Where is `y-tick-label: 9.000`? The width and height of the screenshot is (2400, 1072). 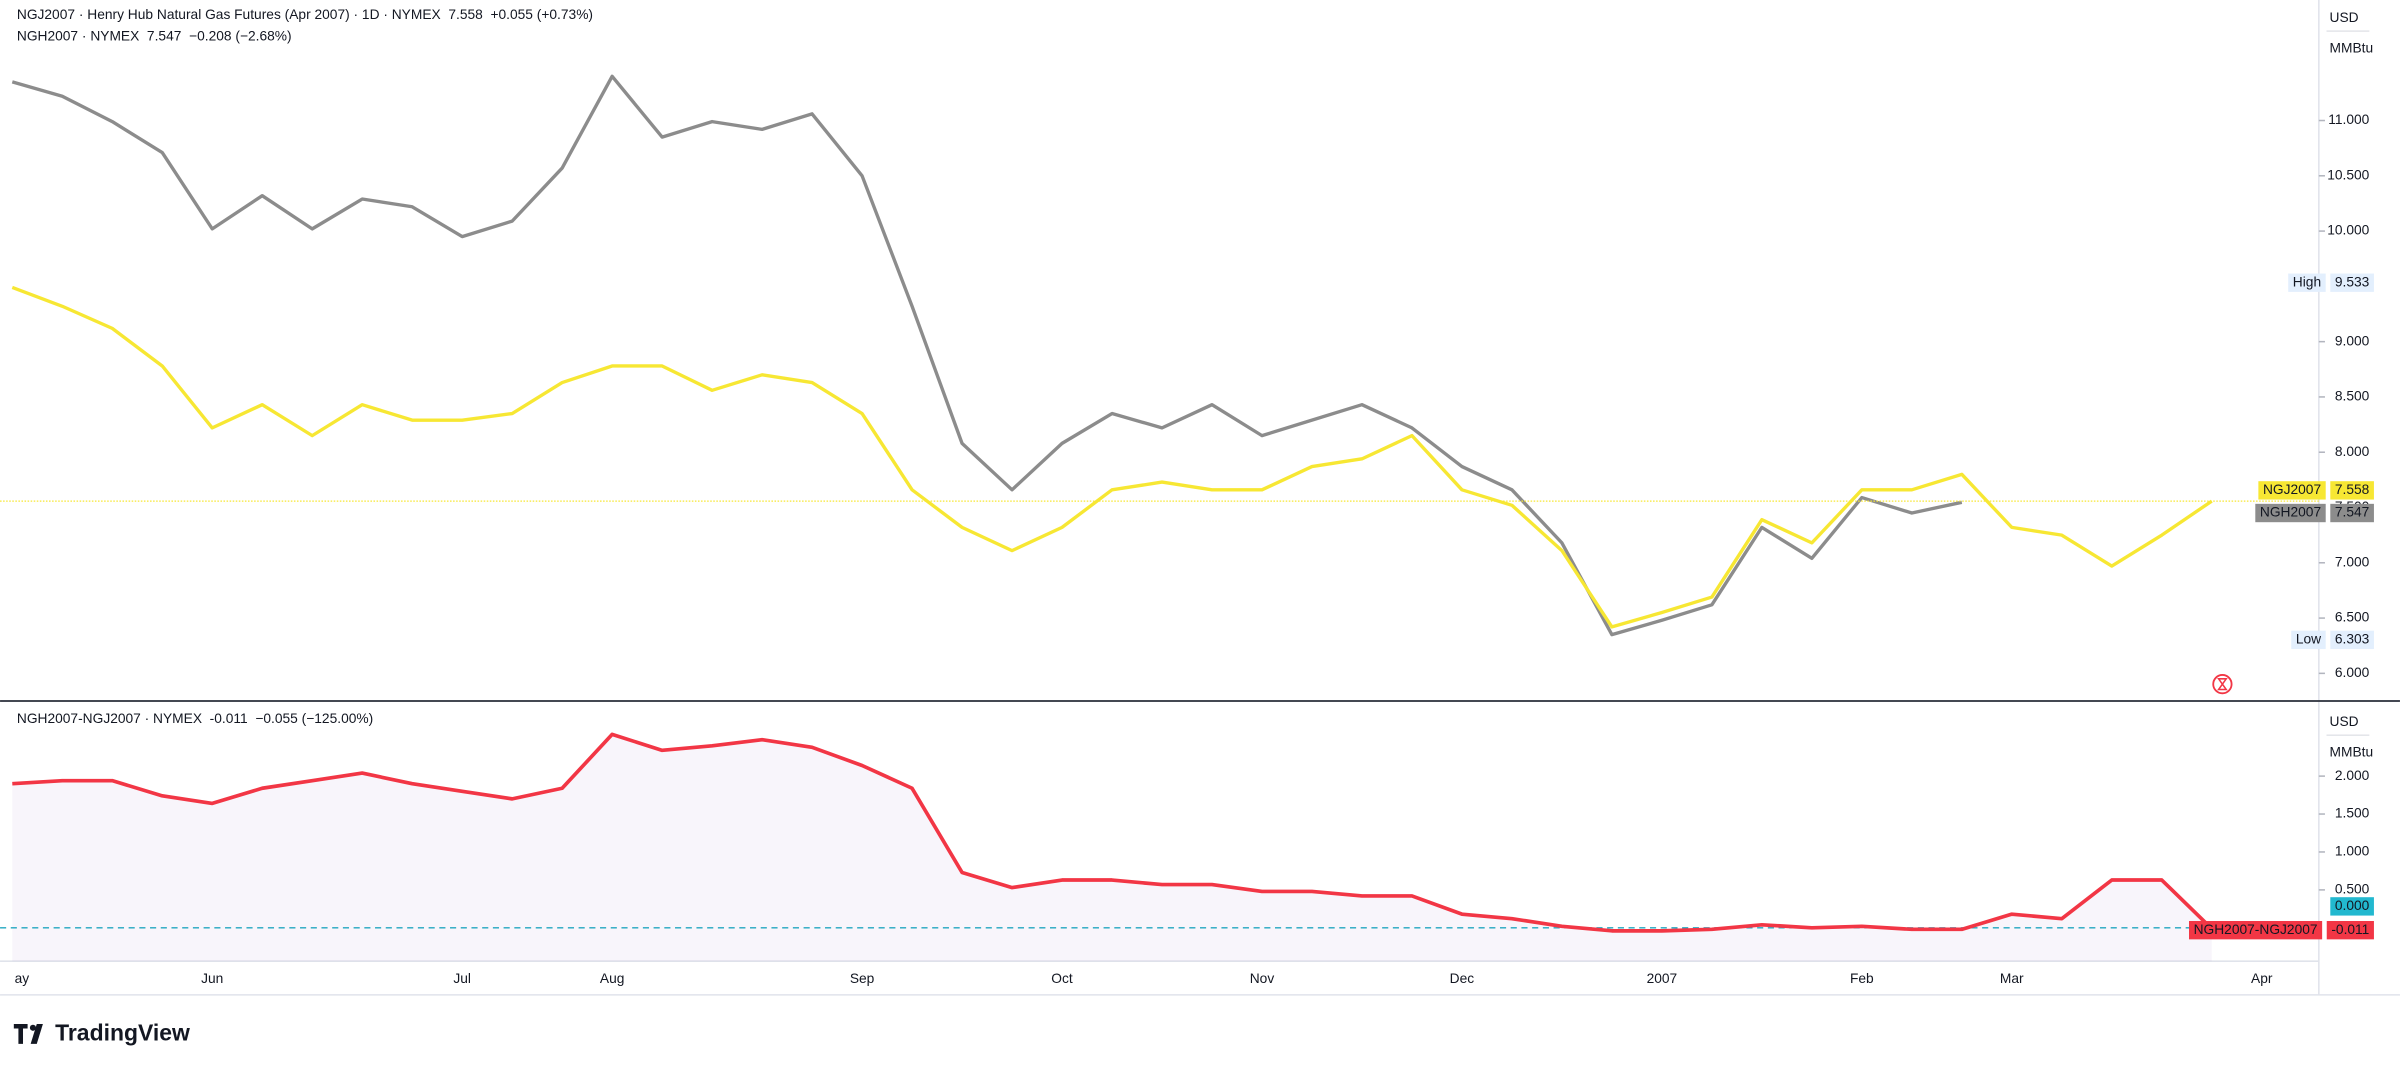 y-tick-label: 9.000 is located at coordinates (2352, 340).